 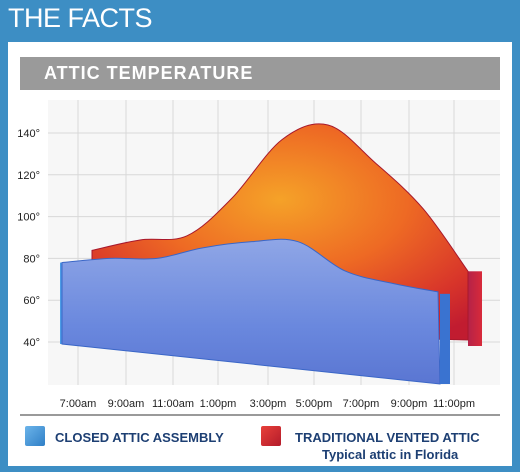 I want to click on left-border, so click(x=4, y=257).